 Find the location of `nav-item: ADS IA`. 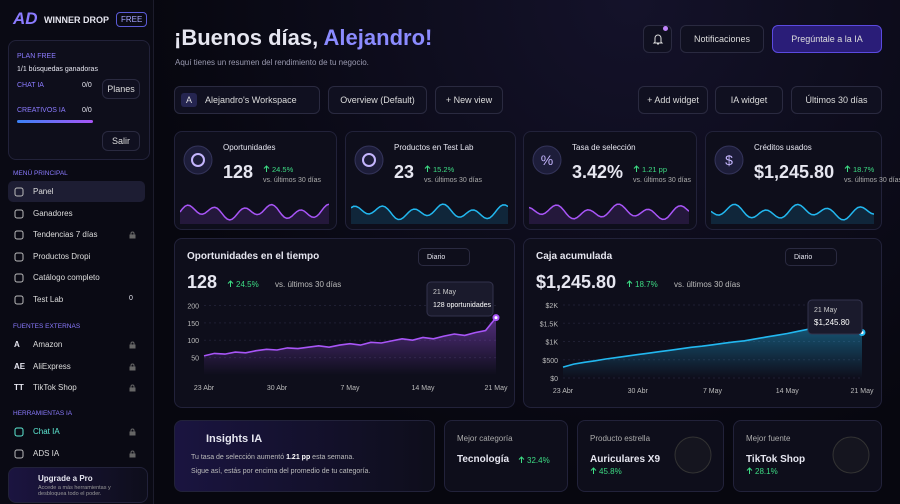

nav-item: ADS IA is located at coordinates (46, 453).